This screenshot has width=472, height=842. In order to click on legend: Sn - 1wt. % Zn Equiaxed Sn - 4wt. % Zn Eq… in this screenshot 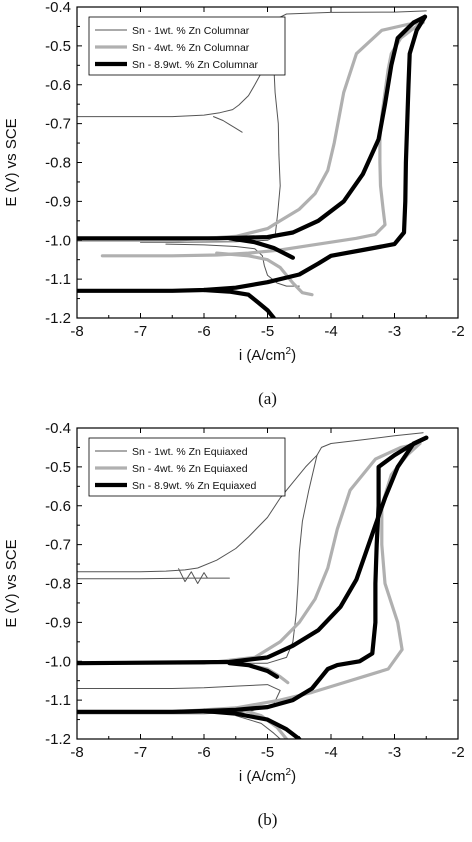, I will do `click(187, 467)`.